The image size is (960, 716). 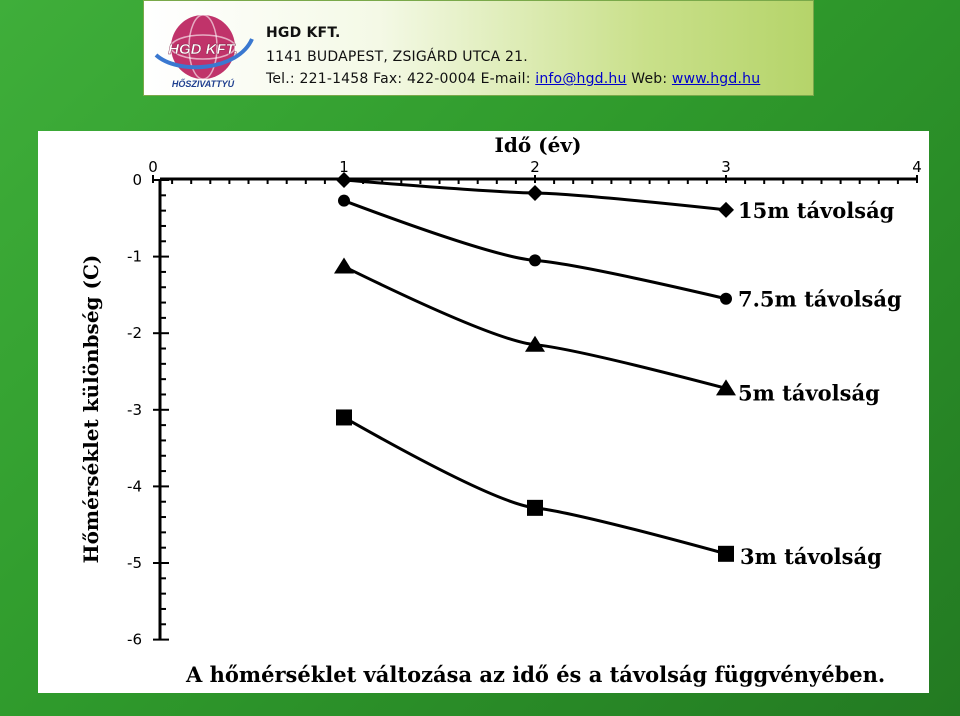 I want to click on y-tick-label: -3, so click(x=134, y=410).